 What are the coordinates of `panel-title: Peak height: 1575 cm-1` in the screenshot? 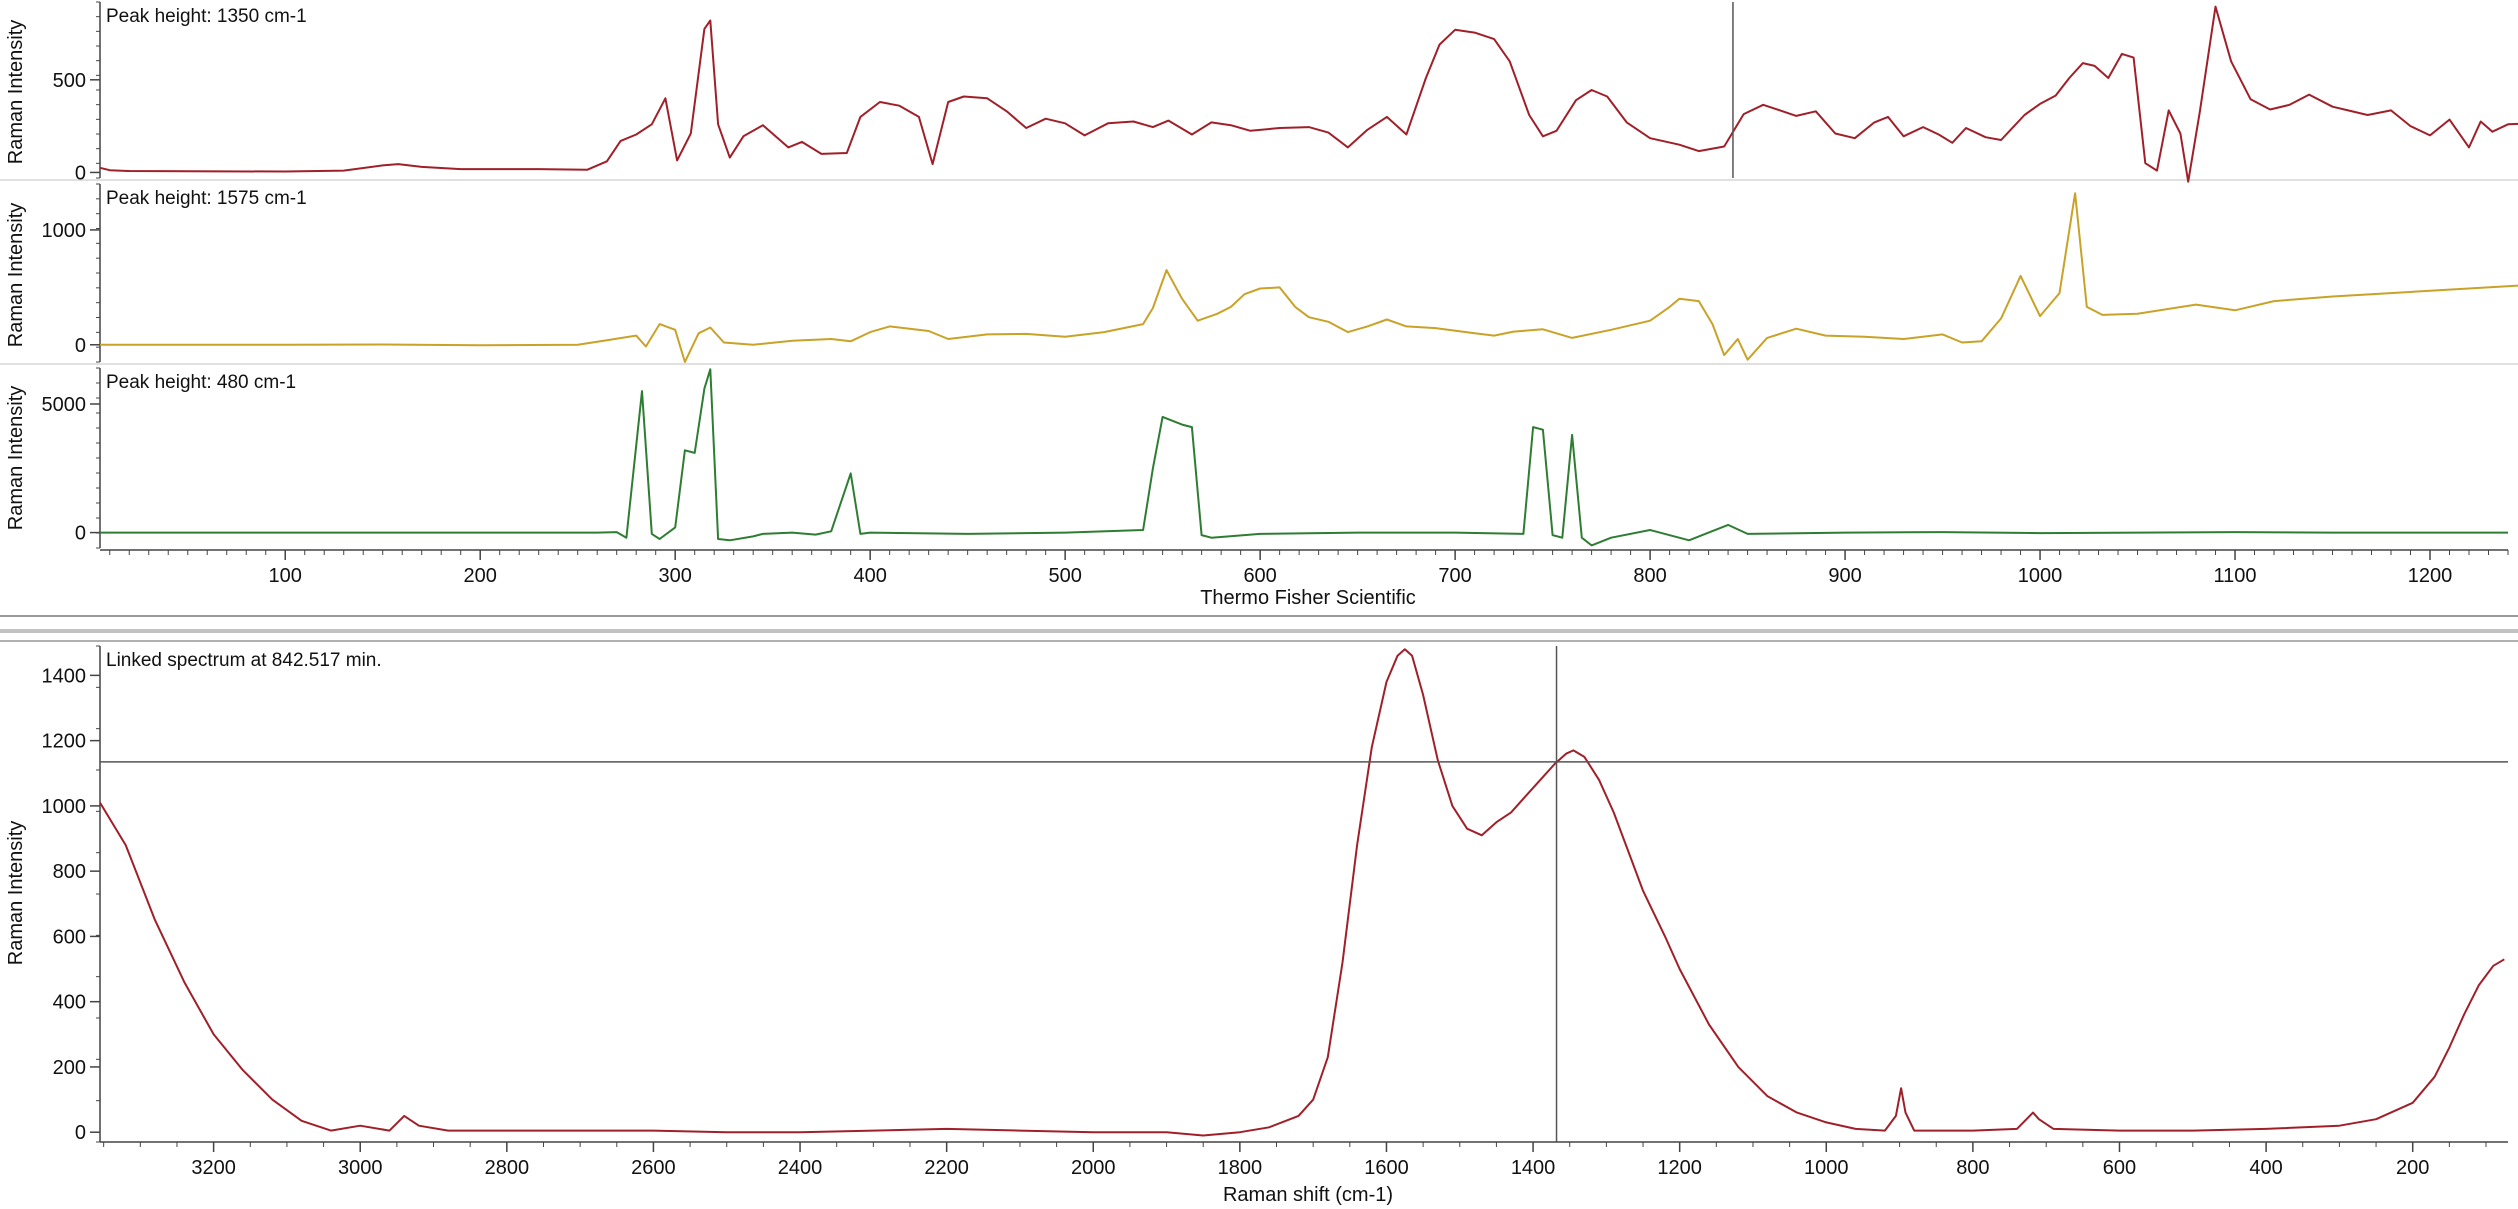 It's located at (206, 198).